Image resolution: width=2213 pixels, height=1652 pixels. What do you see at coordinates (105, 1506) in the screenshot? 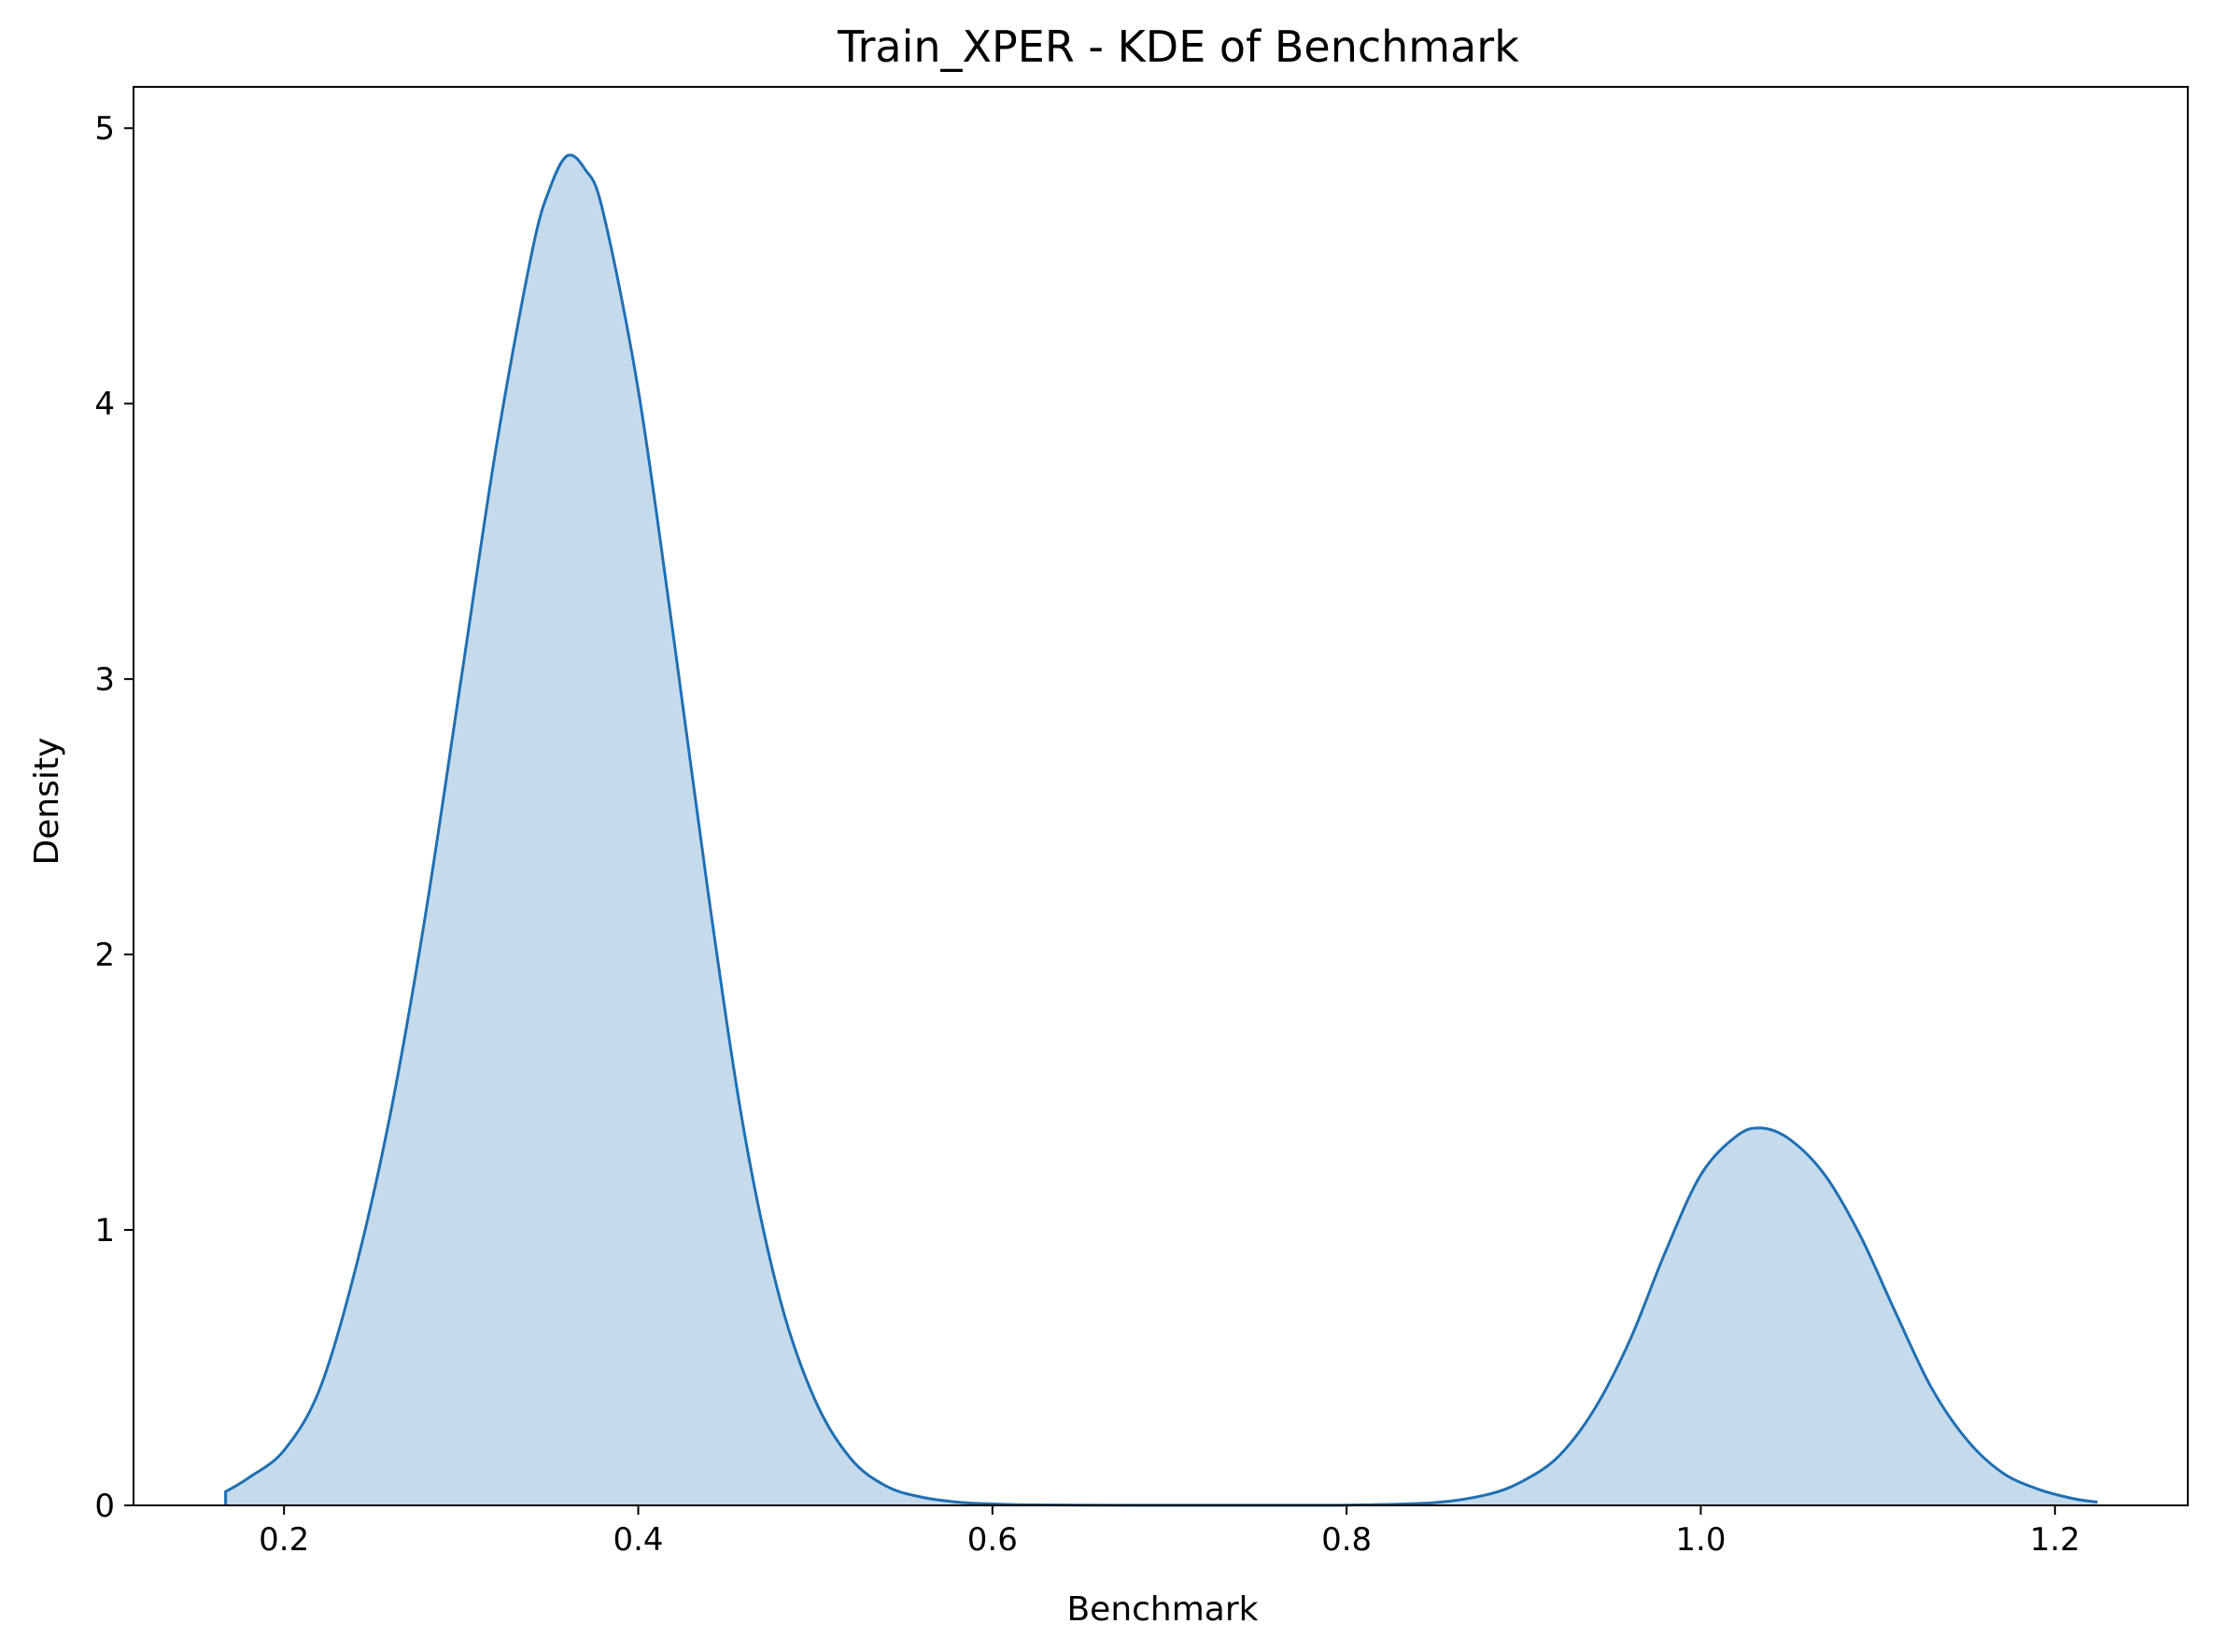
I see `y-tick-label: 0` at bounding box center [105, 1506].